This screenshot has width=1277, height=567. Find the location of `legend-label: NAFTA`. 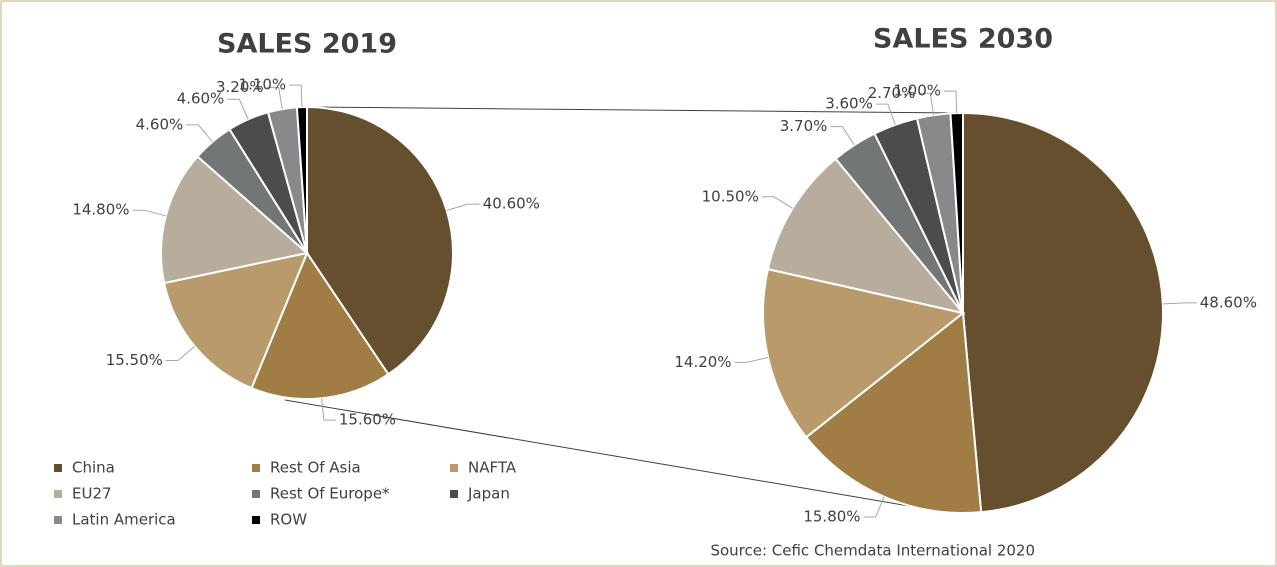

legend-label: NAFTA is located at coordinates (492, 468).